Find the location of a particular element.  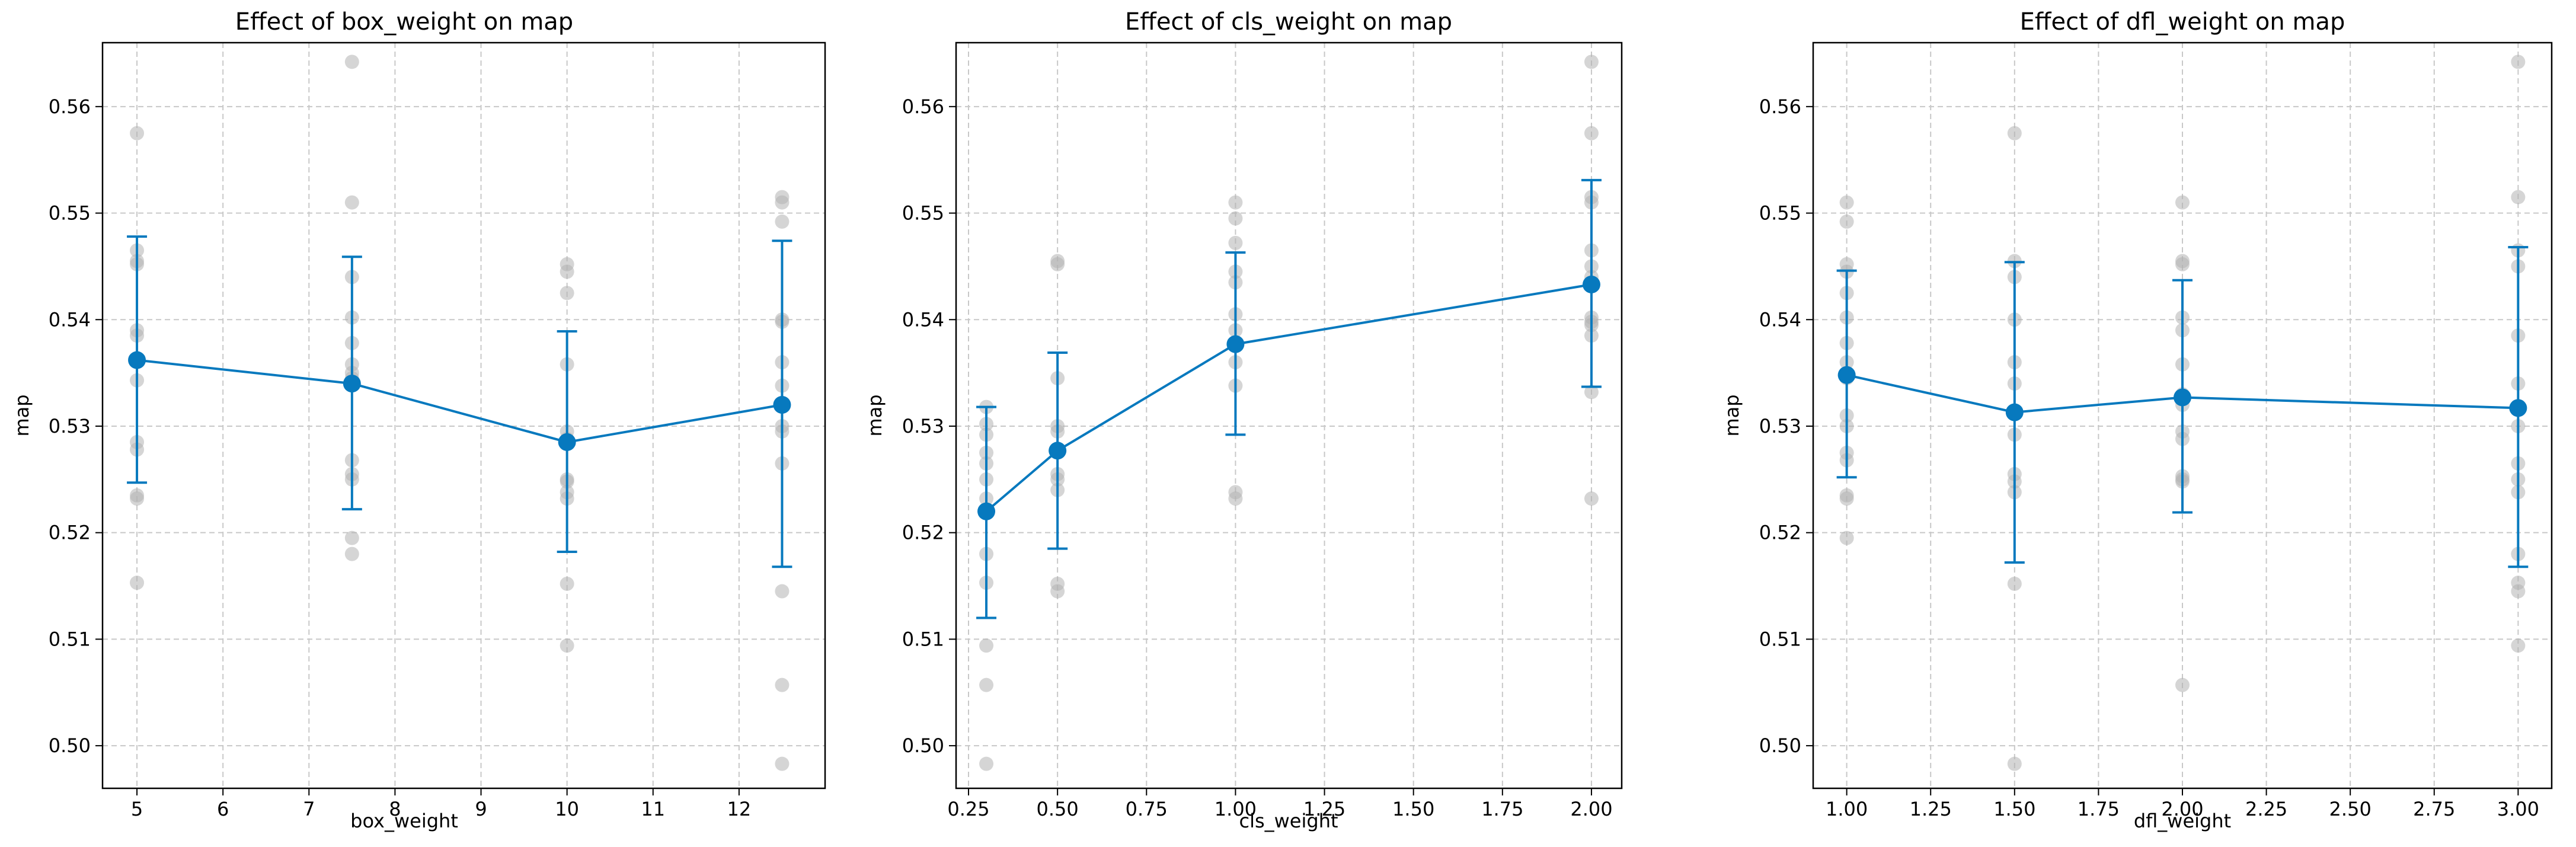

x-tick-label: 2.75 is located at coordinates (2434, 809).